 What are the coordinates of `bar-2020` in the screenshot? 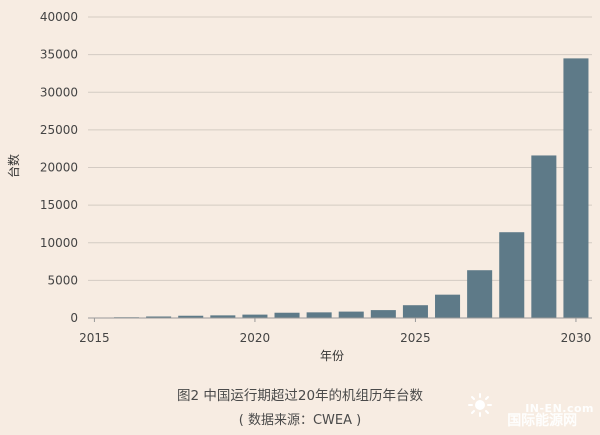 It's located at (255, 316).